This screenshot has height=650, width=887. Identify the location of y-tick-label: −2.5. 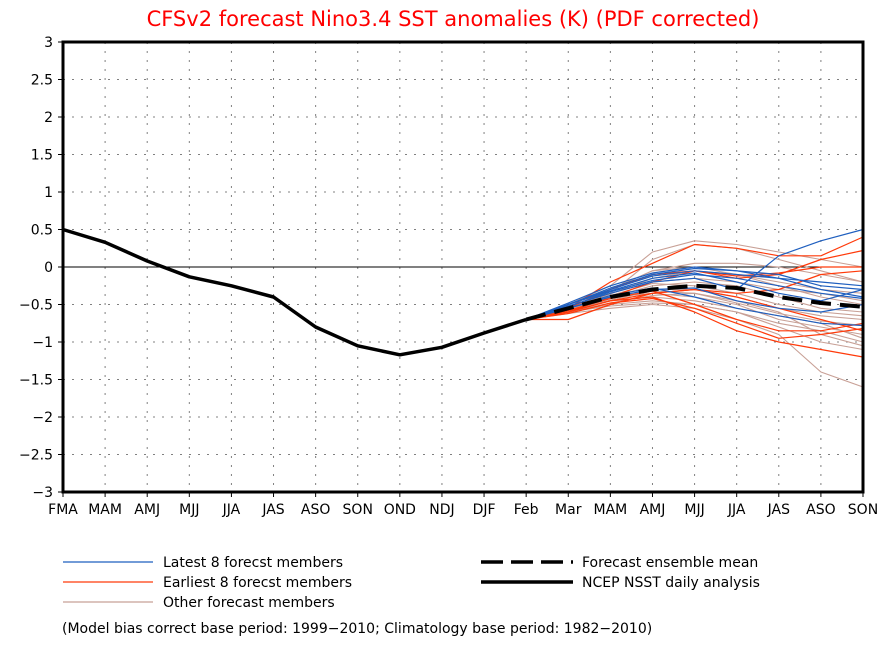
(36, 456).